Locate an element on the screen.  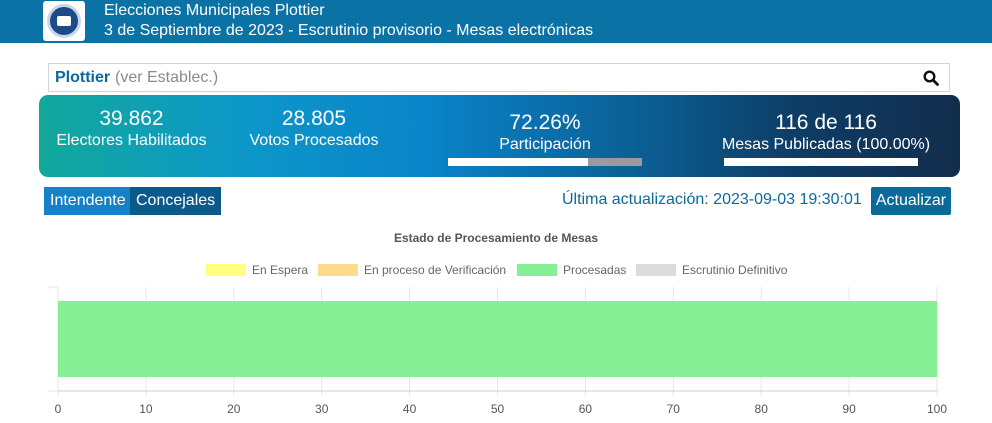
header-title: Elecciones Municipales Plottier is located at coordinates (214, 10).